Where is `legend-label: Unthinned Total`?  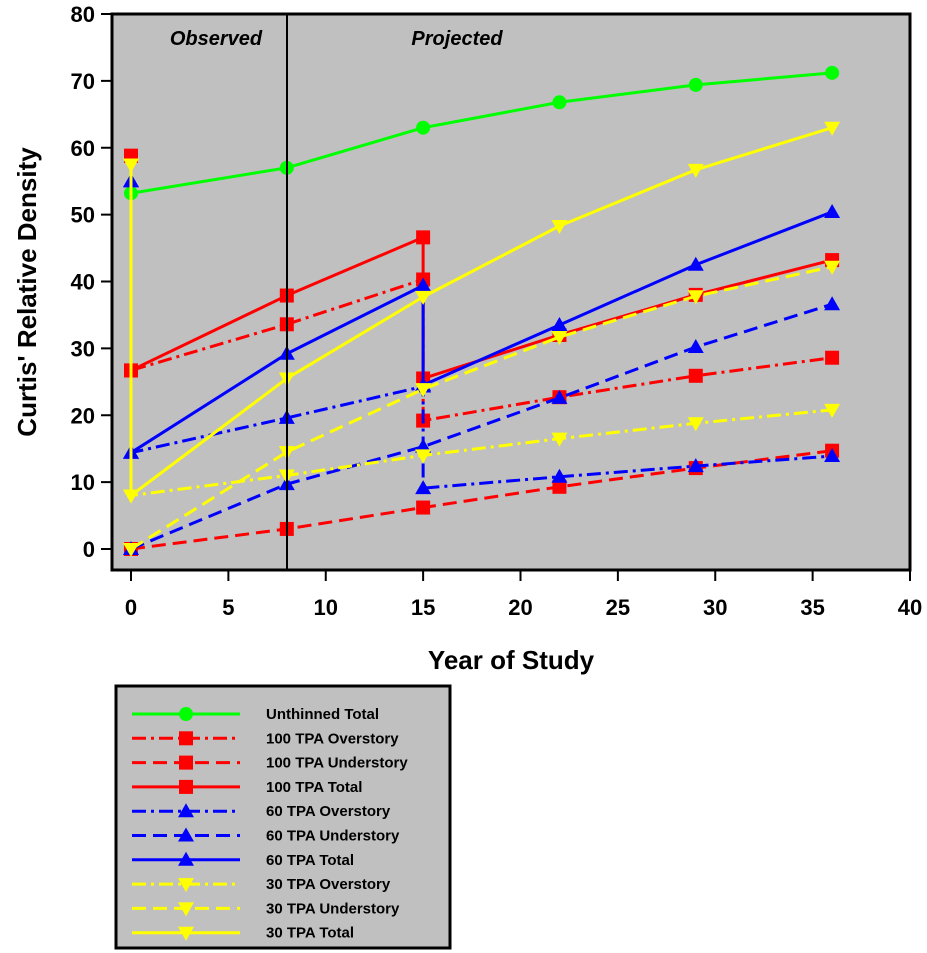 legend-label: Unthinned Total is located at coordinates (322, 714).